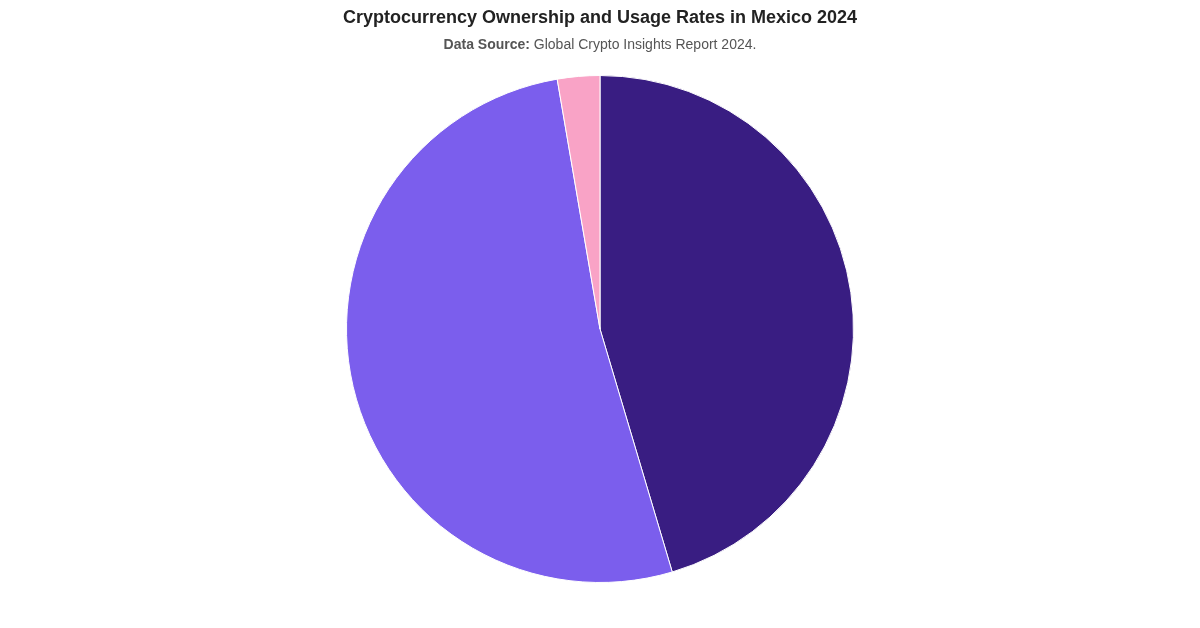 The width and height of the screenshot is (1200, 628). I want to click on chart-subtitle: Data Source: Global Crypto Insights Report 2024., so click(600, 44).